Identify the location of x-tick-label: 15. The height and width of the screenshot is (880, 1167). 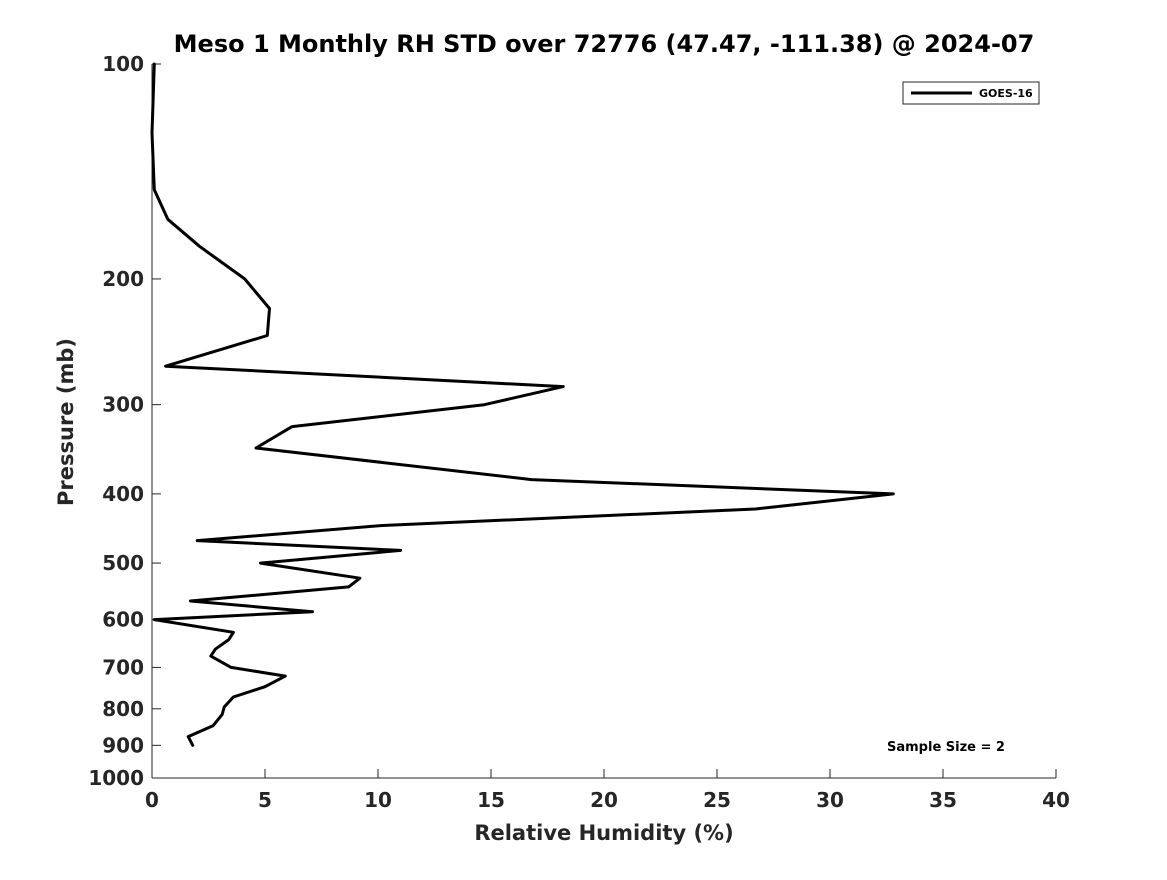
(491, 800).